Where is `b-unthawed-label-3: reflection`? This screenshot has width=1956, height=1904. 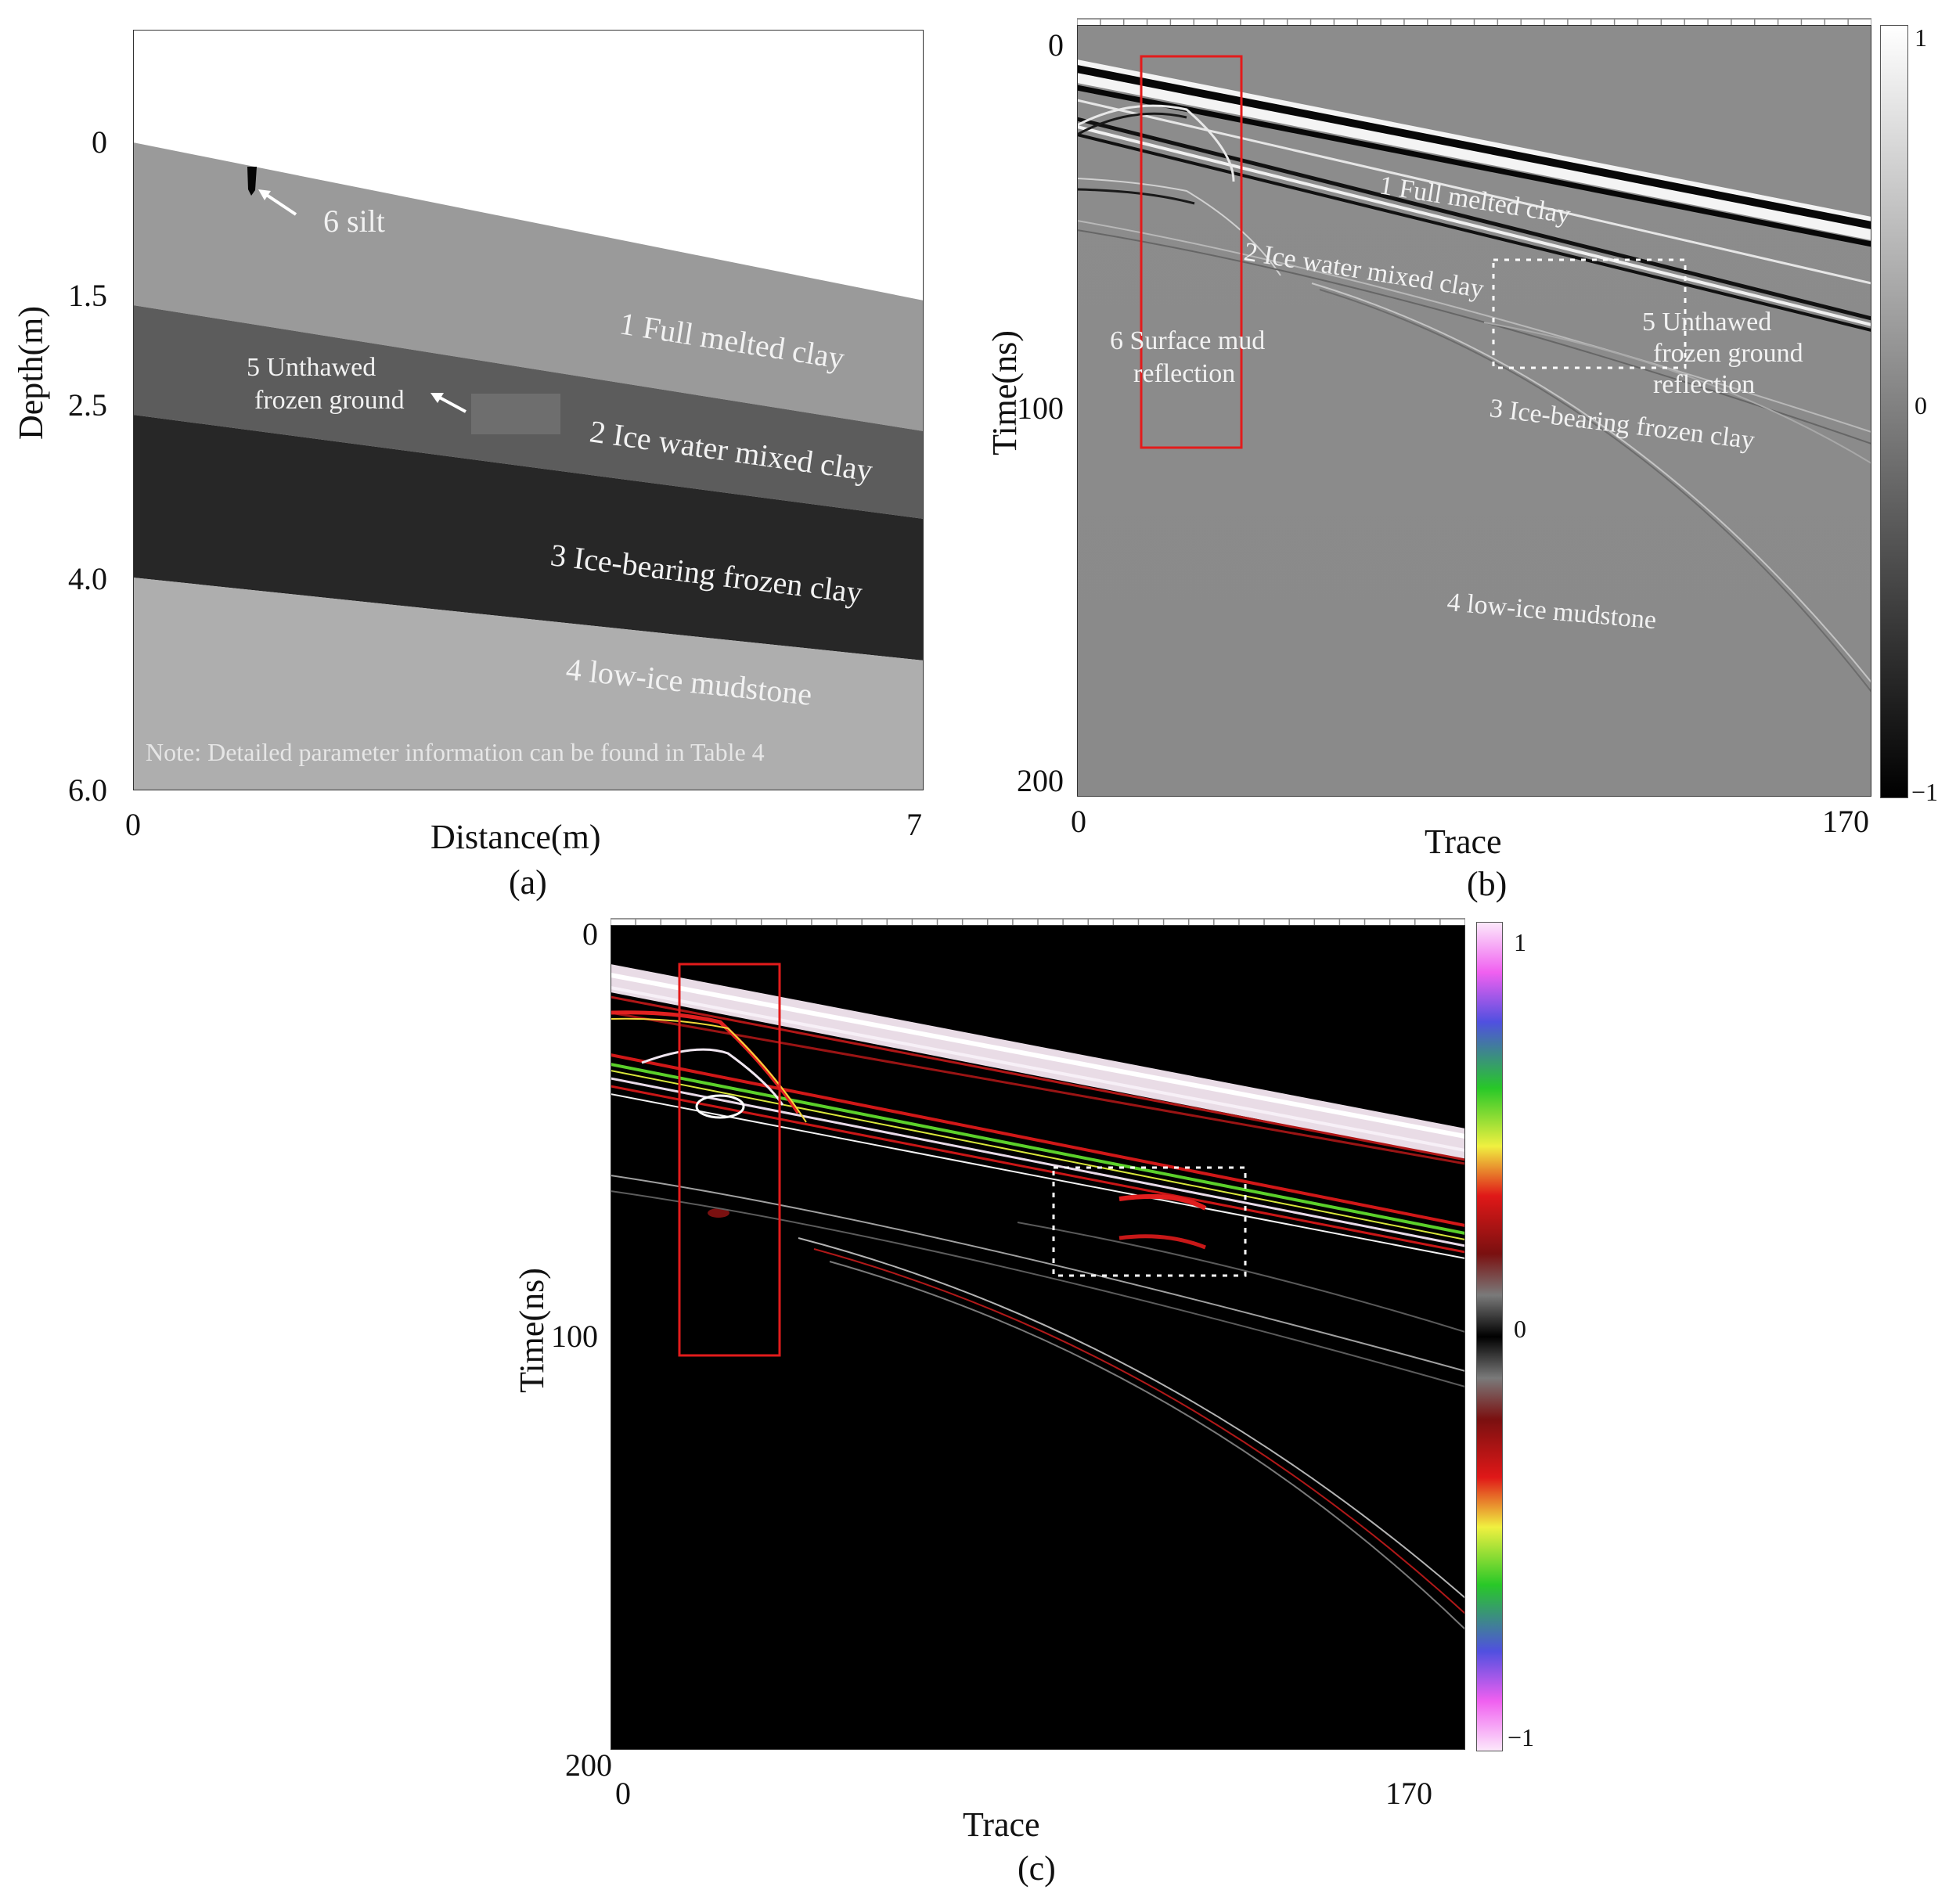
b-unthawed-label-3: reflection is located at coordinates (1704, 384).